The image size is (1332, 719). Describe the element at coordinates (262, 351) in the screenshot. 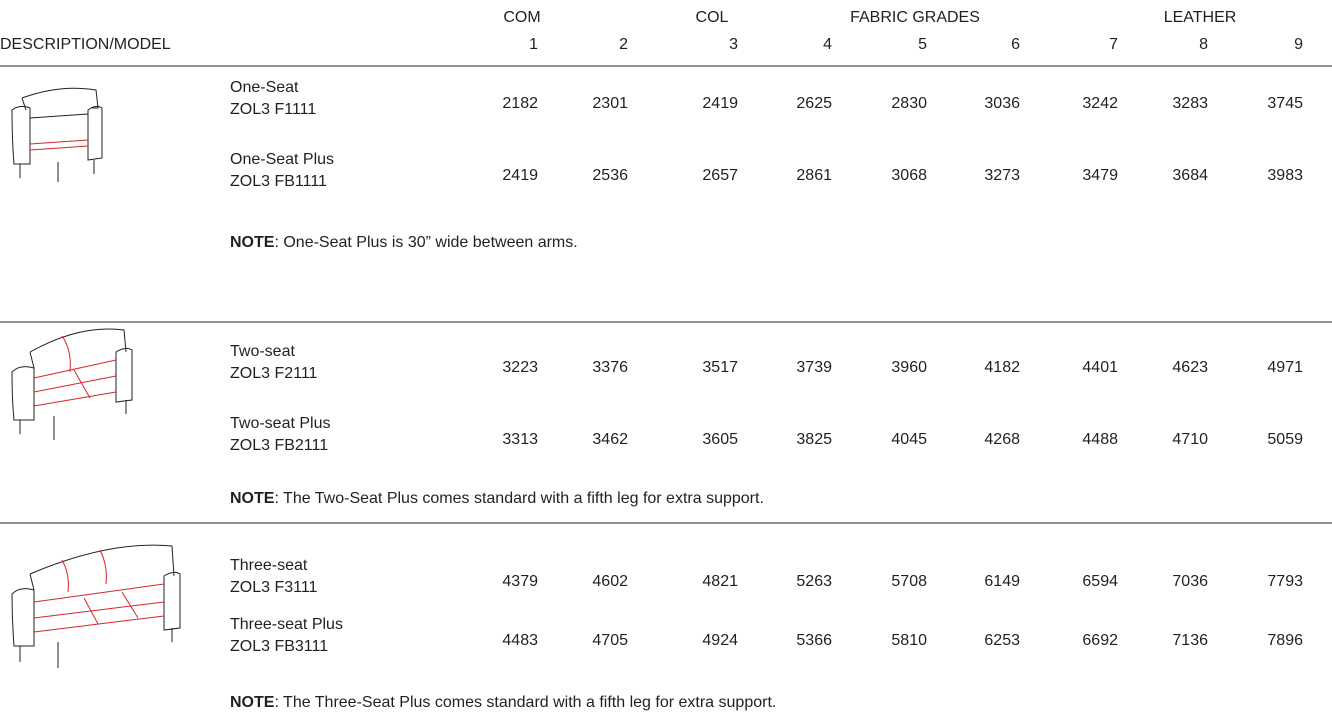

I see `product-name: Two-seat` at that location.